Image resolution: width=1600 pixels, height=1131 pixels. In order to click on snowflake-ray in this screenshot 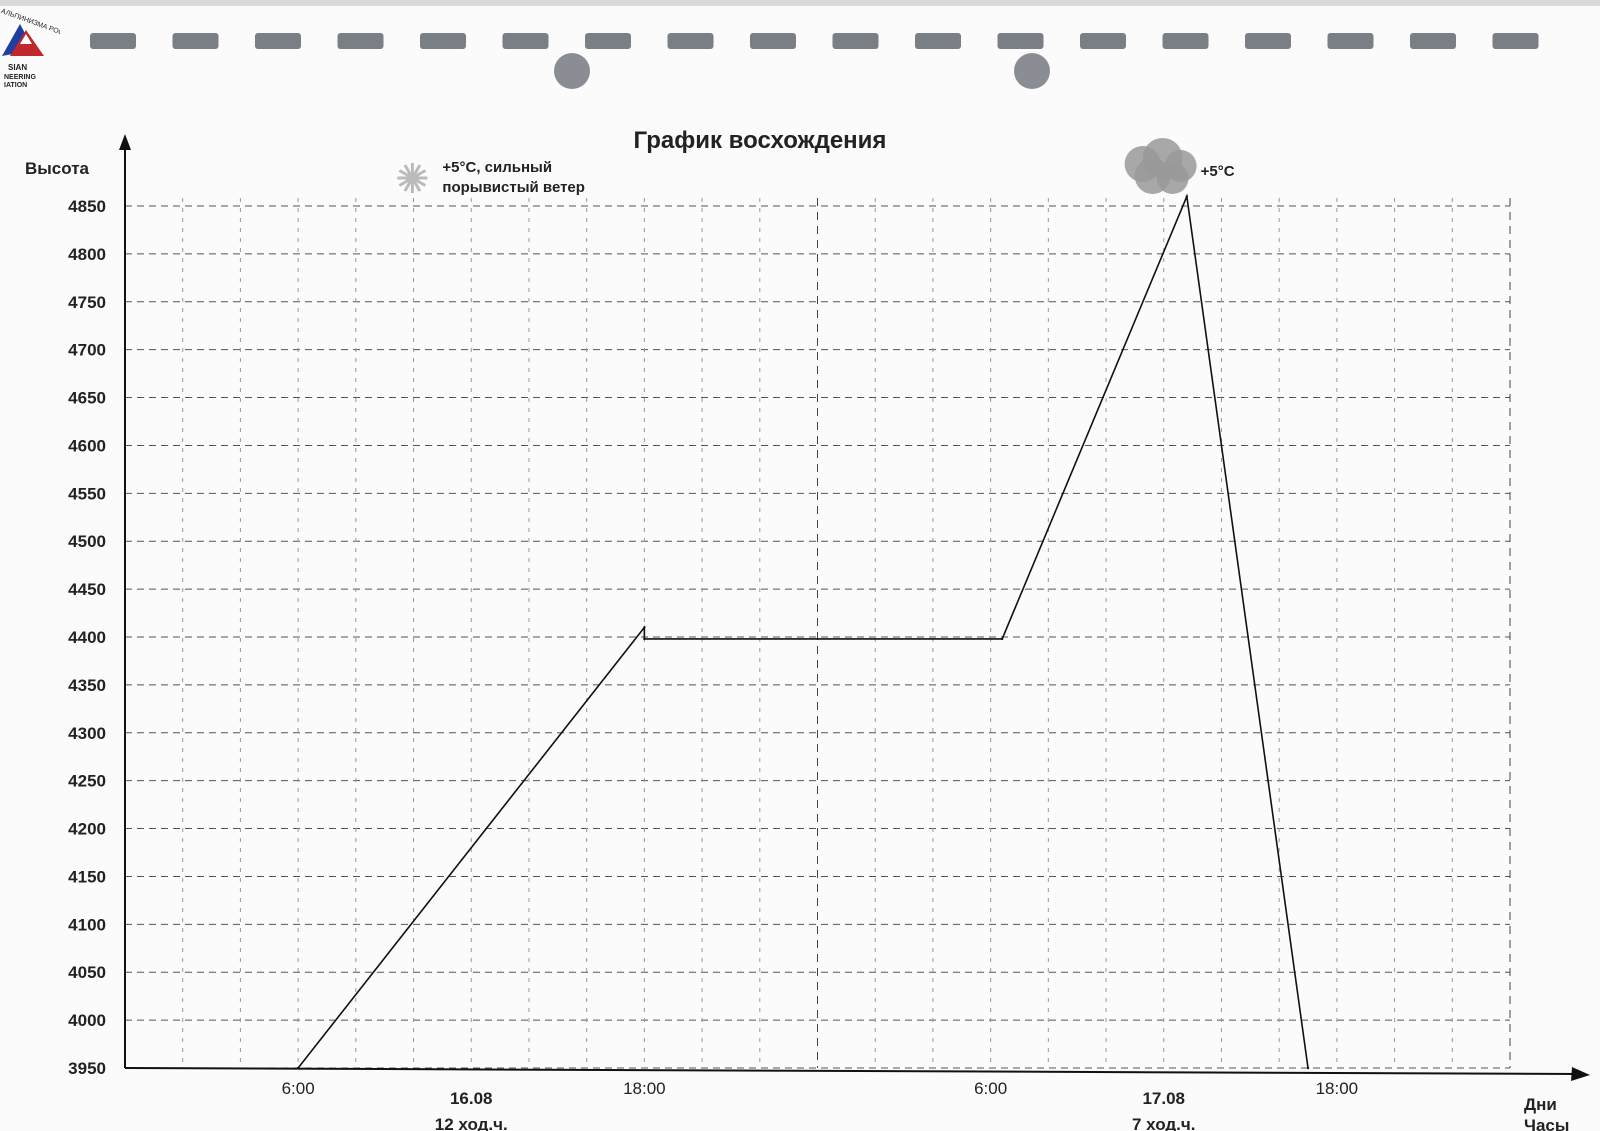, I will do `click(412, 178)`.